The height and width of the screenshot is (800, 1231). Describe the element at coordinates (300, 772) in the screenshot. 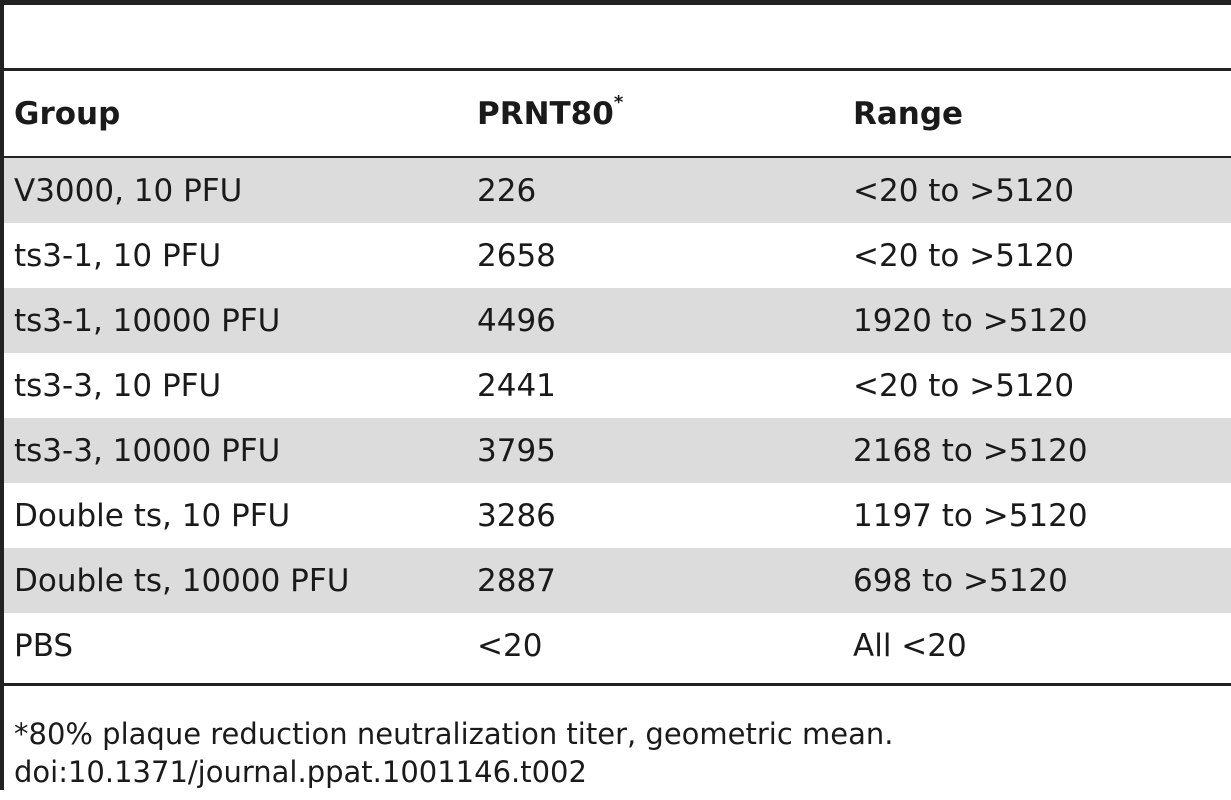

I see `doi-link: doi:10.1371/journal.ppat.1001146.t002` at that location.